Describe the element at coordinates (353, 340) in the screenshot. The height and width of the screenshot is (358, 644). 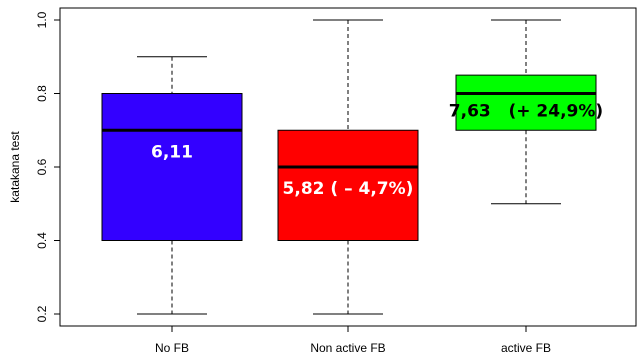
I see `x-axis: No FB Non active FB active FB` at that location.